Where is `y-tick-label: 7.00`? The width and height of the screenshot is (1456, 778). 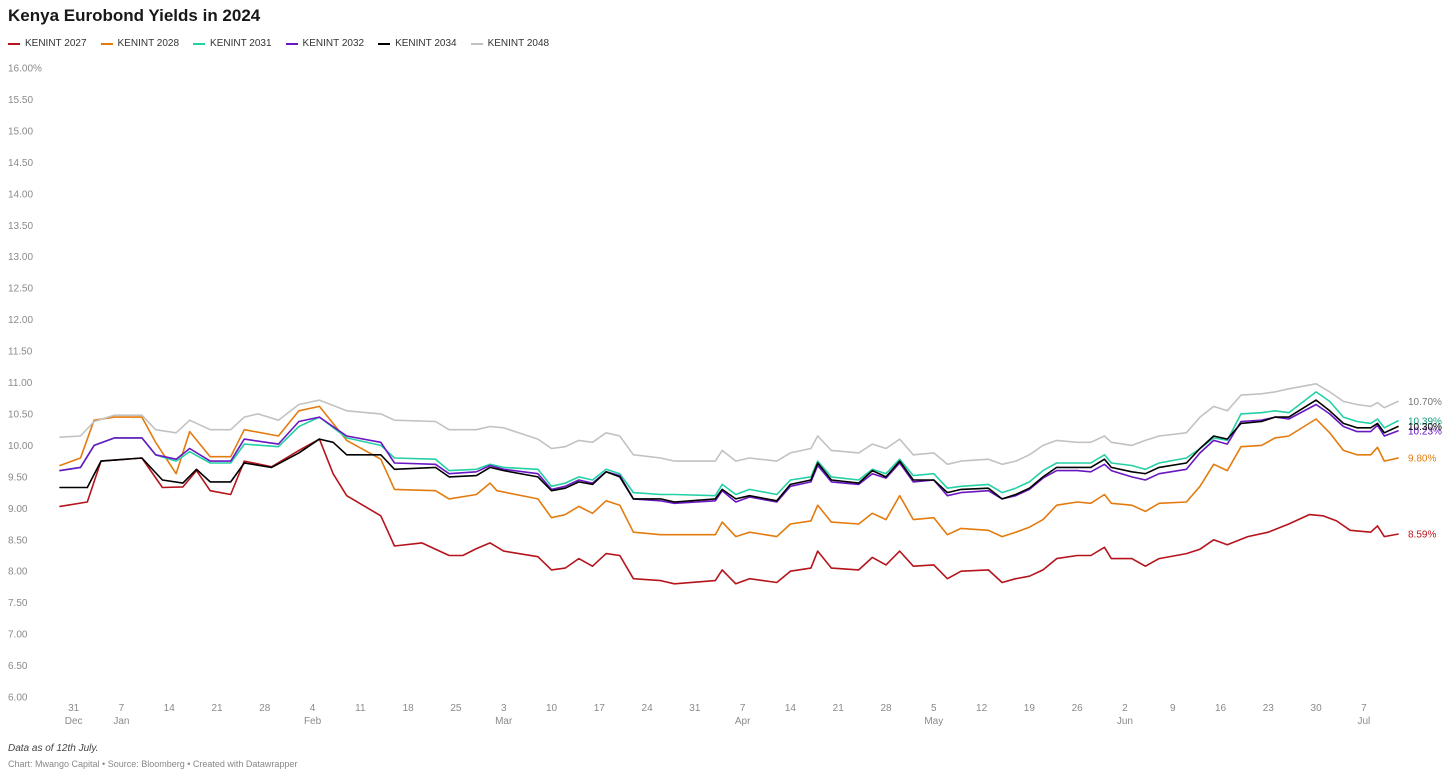 y-tick-label: 7.00 is located at coordinates (18, 635).